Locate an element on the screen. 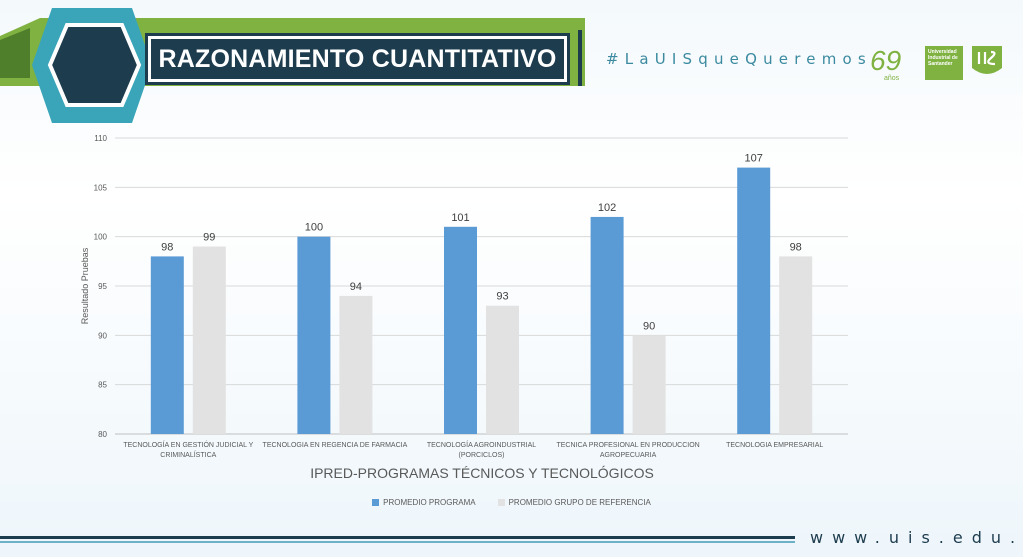  y-tick-label: 85 is located at coordinates (102, 385).